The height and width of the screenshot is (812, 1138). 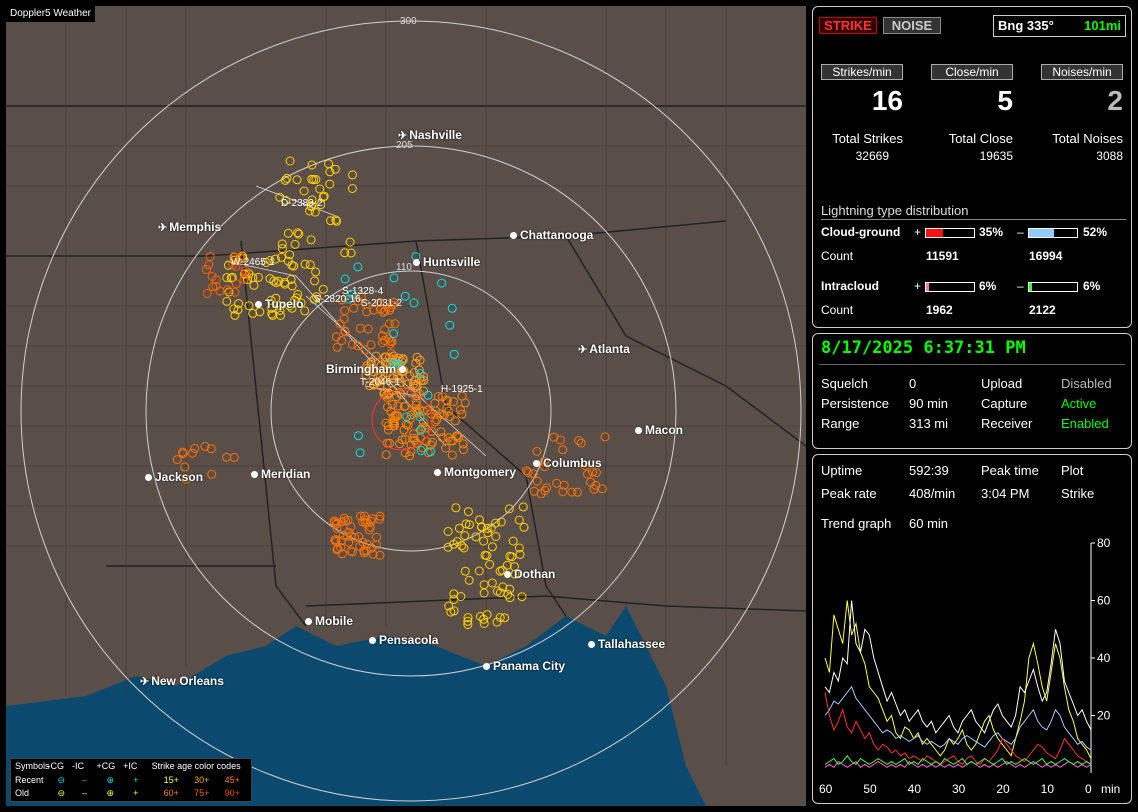 What do you see at coordinates (604, 349) in the screenshot?
I see `city-atlanta: ✈ Atlanta` at bounding box center [604, 349].